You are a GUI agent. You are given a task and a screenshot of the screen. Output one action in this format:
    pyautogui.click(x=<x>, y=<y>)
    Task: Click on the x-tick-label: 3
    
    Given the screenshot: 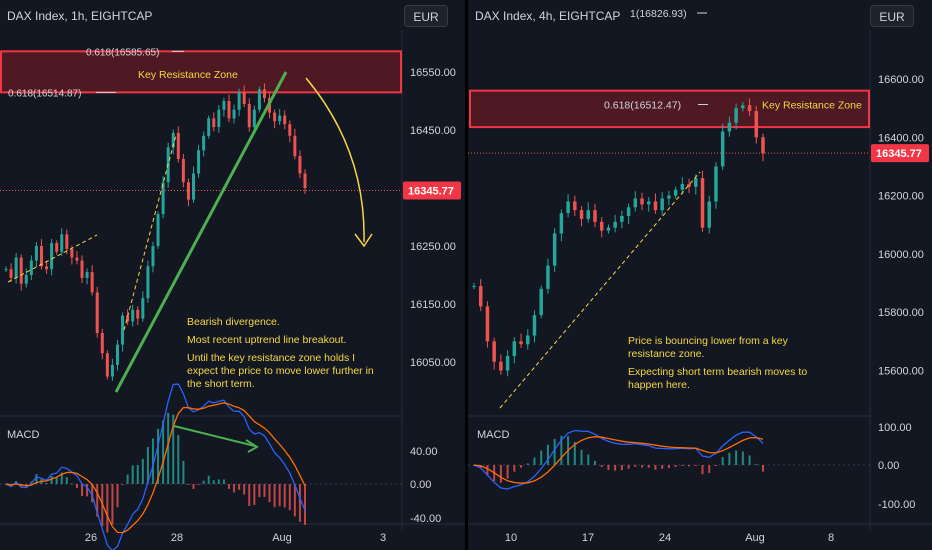 What is the action you would take?
    pyautogui.click(x=383, y=538)
    